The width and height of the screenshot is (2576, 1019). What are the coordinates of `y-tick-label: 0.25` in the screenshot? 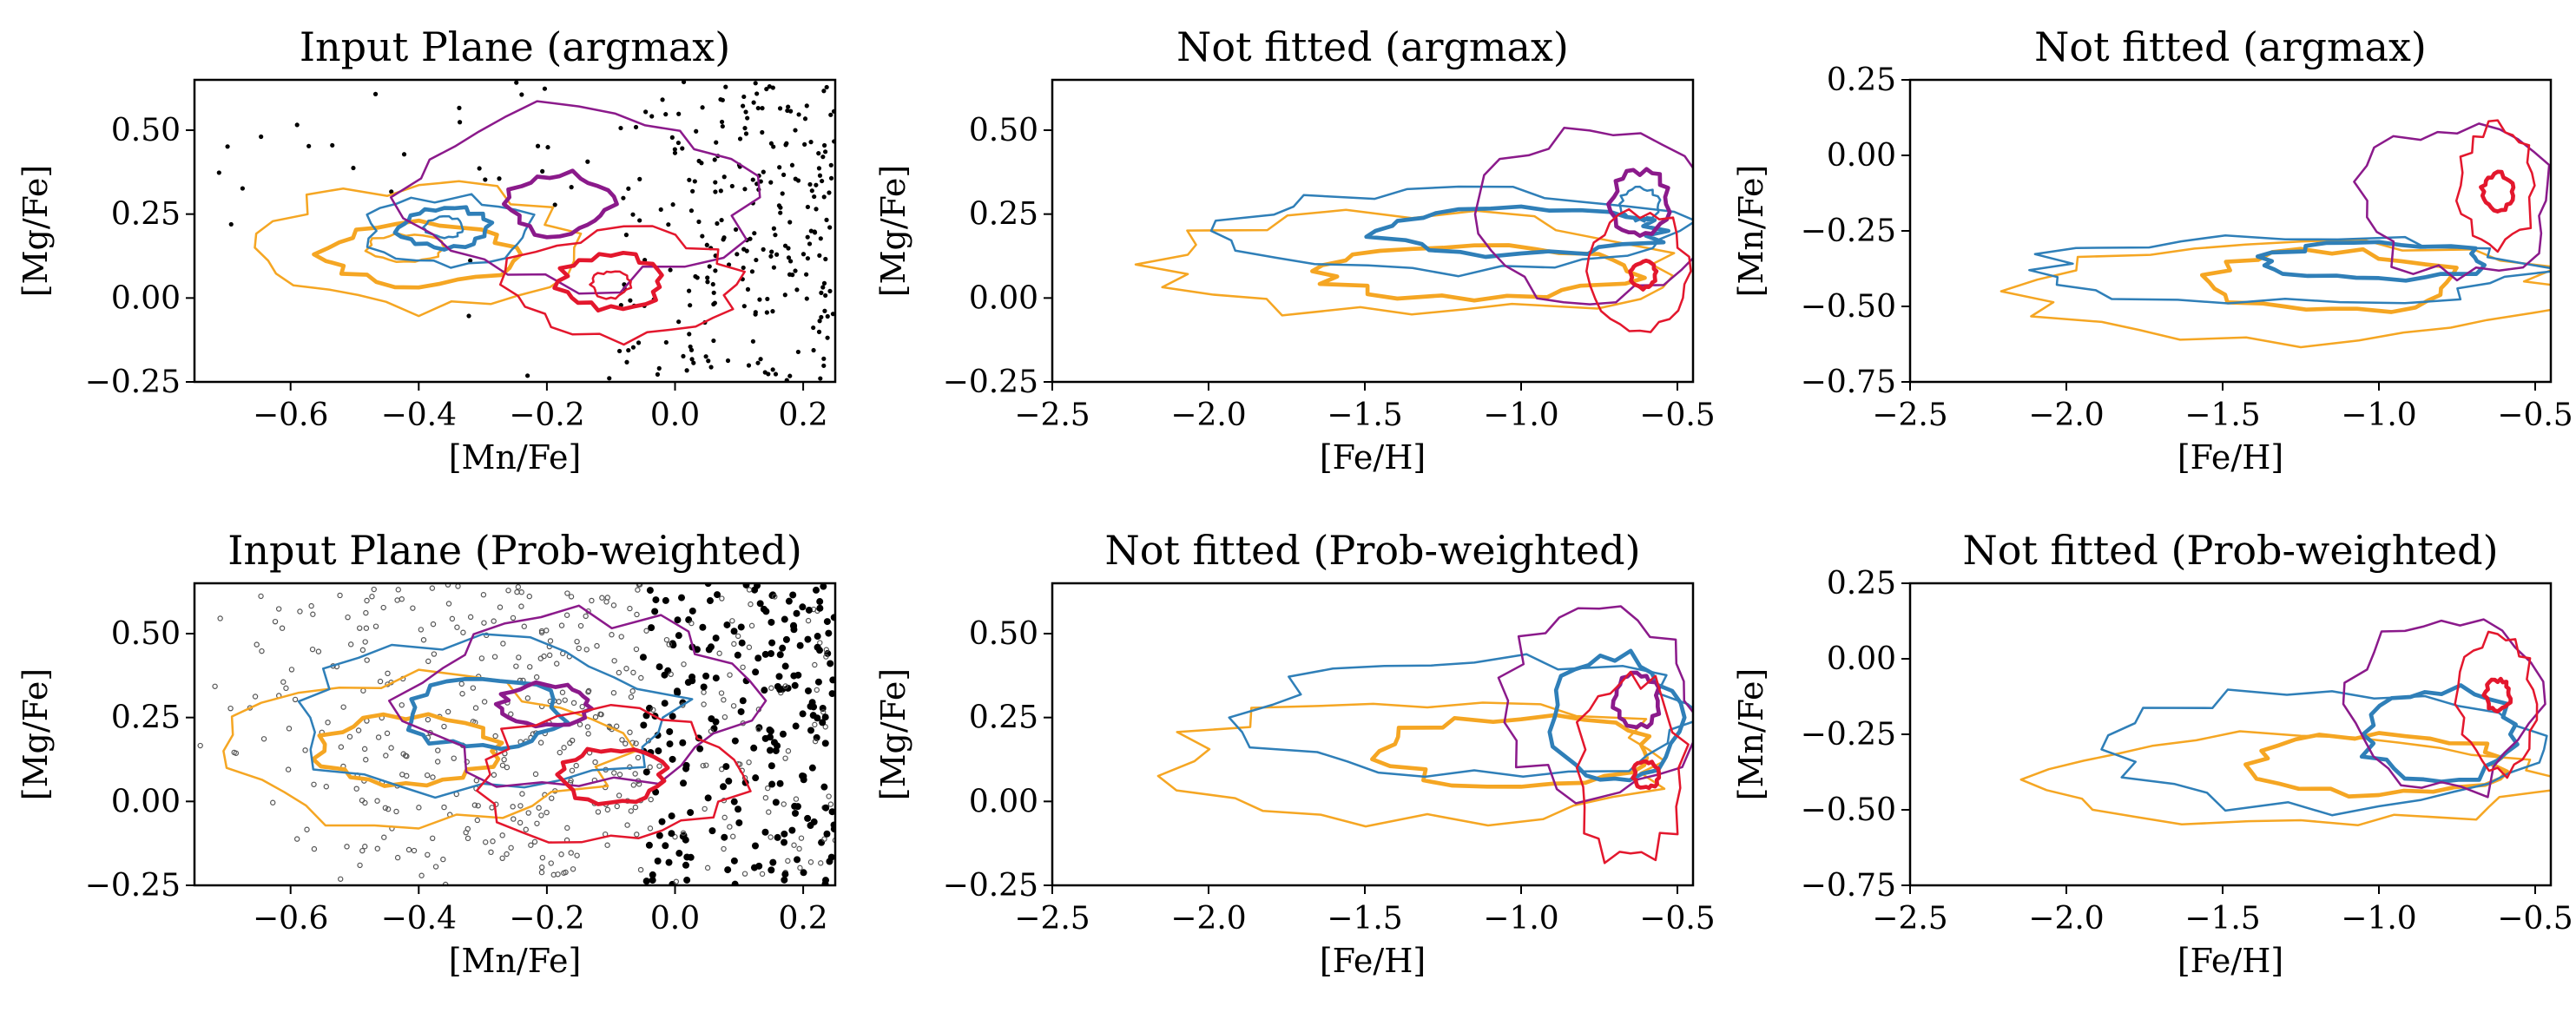 It's located at (1003, 215).